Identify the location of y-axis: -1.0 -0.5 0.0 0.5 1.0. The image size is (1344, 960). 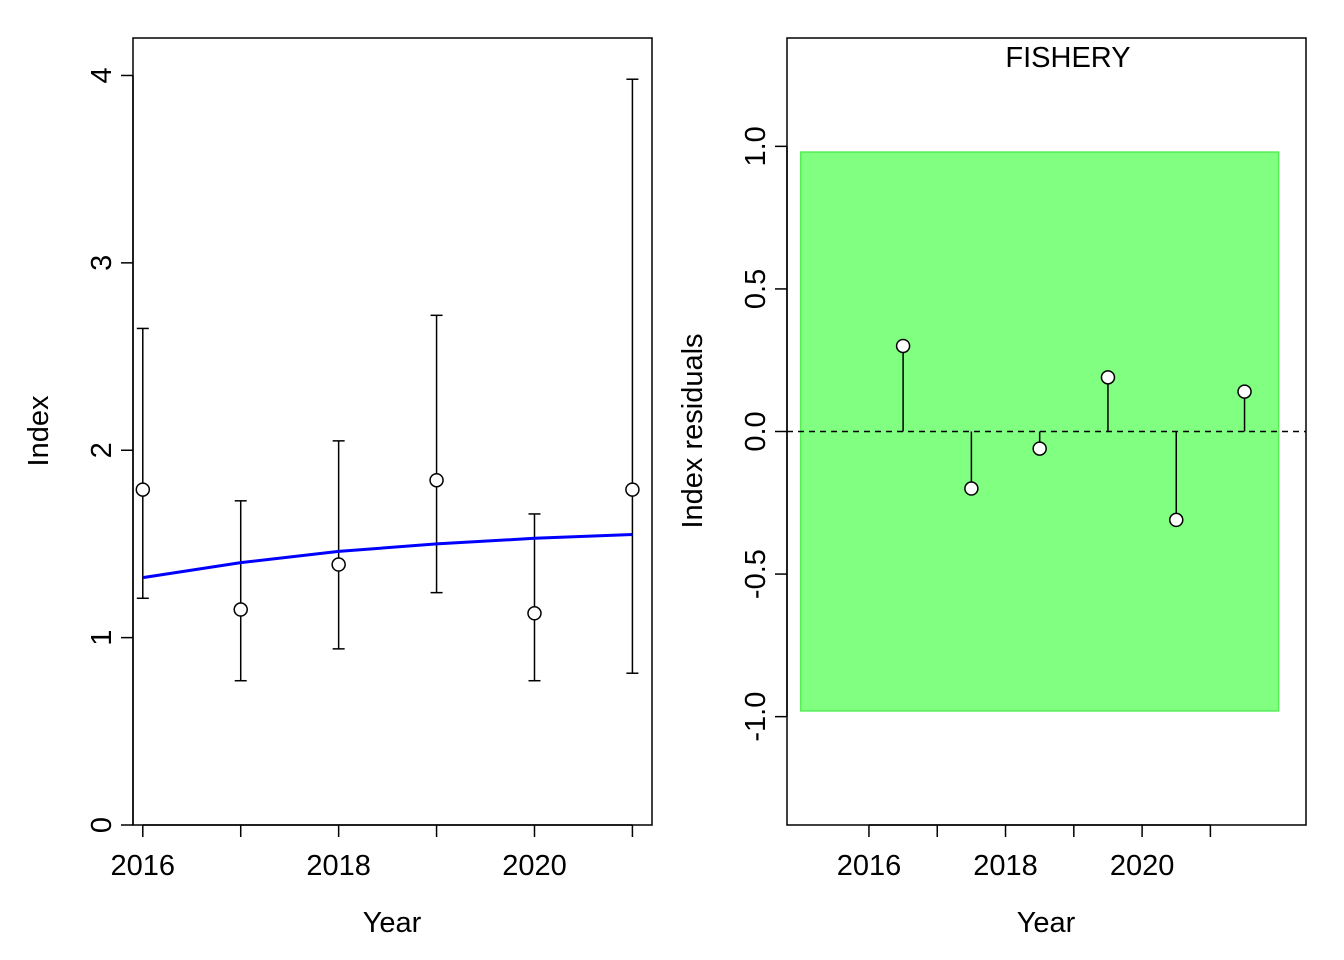
(764, 434).